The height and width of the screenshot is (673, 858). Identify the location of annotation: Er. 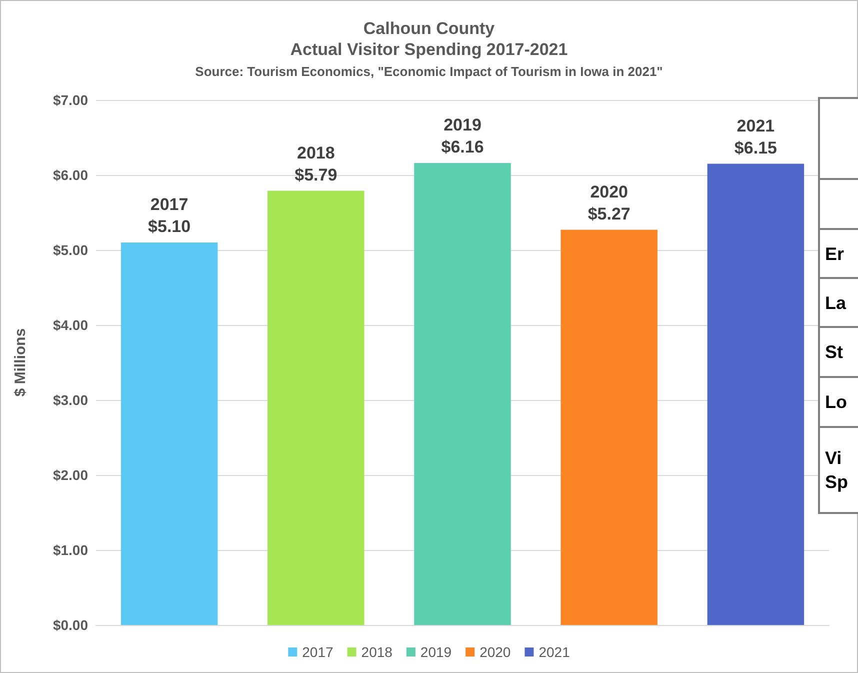
(839, 254).